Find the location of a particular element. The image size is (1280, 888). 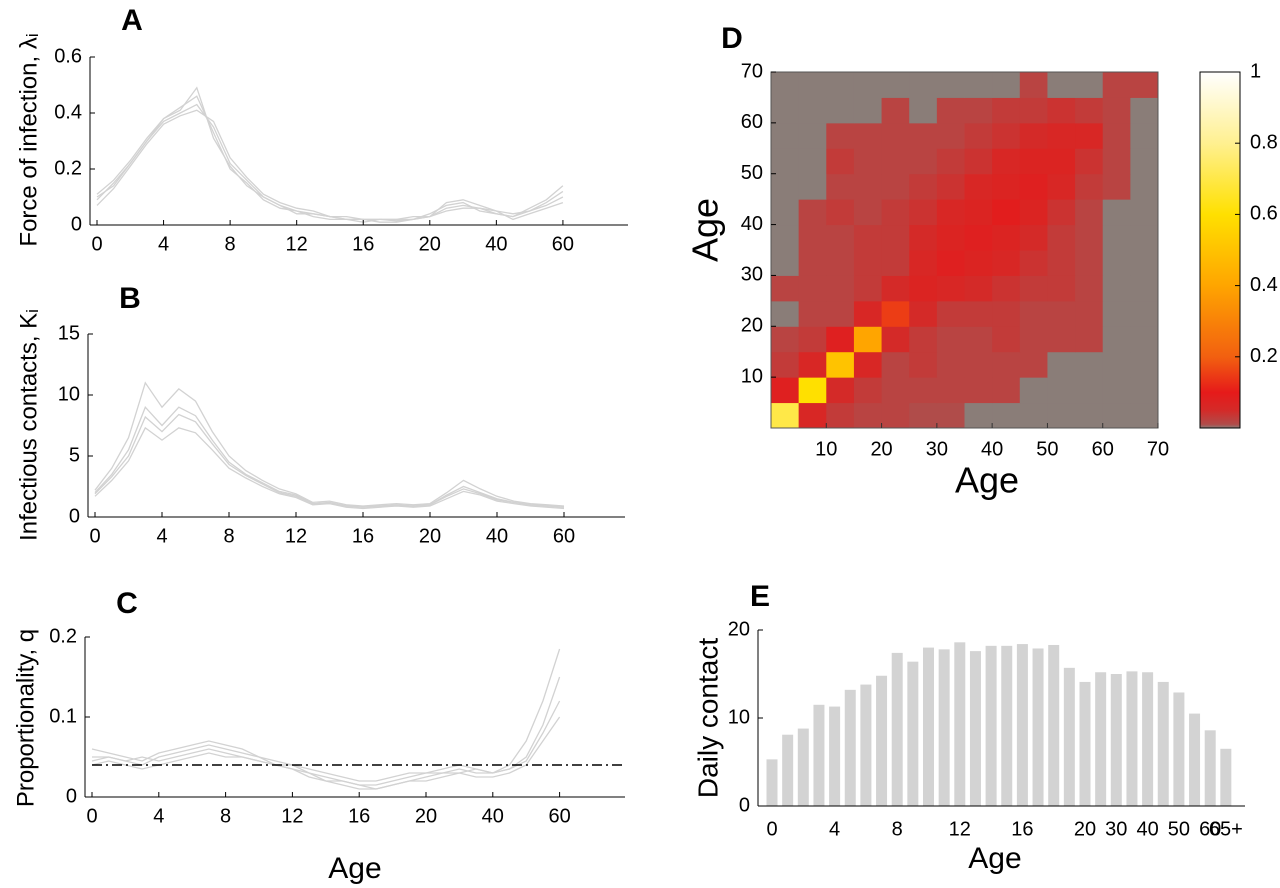

panel-letter: B is located at coordinates (130, 298).